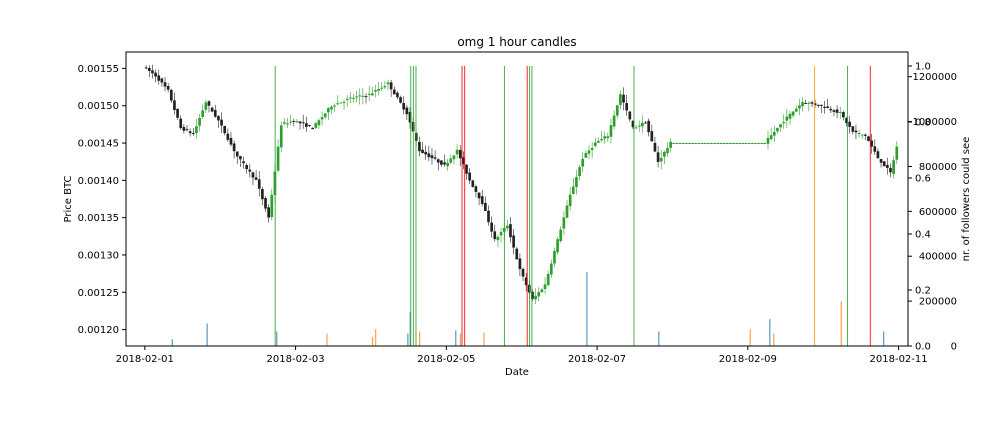 The width and height of the screenshot is (1008, 436). I want to click on y-right-tick-label: 600000, so click(938, 212).